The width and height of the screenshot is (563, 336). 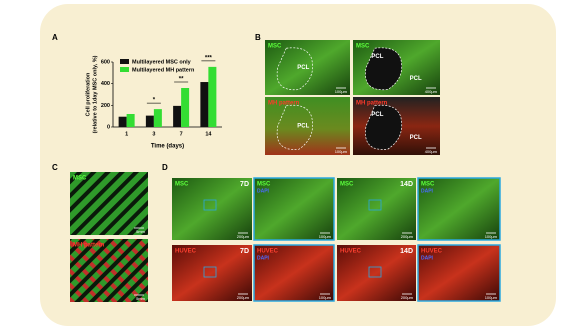 I want to click on panel-letter: B, so click(x=258, y=37).